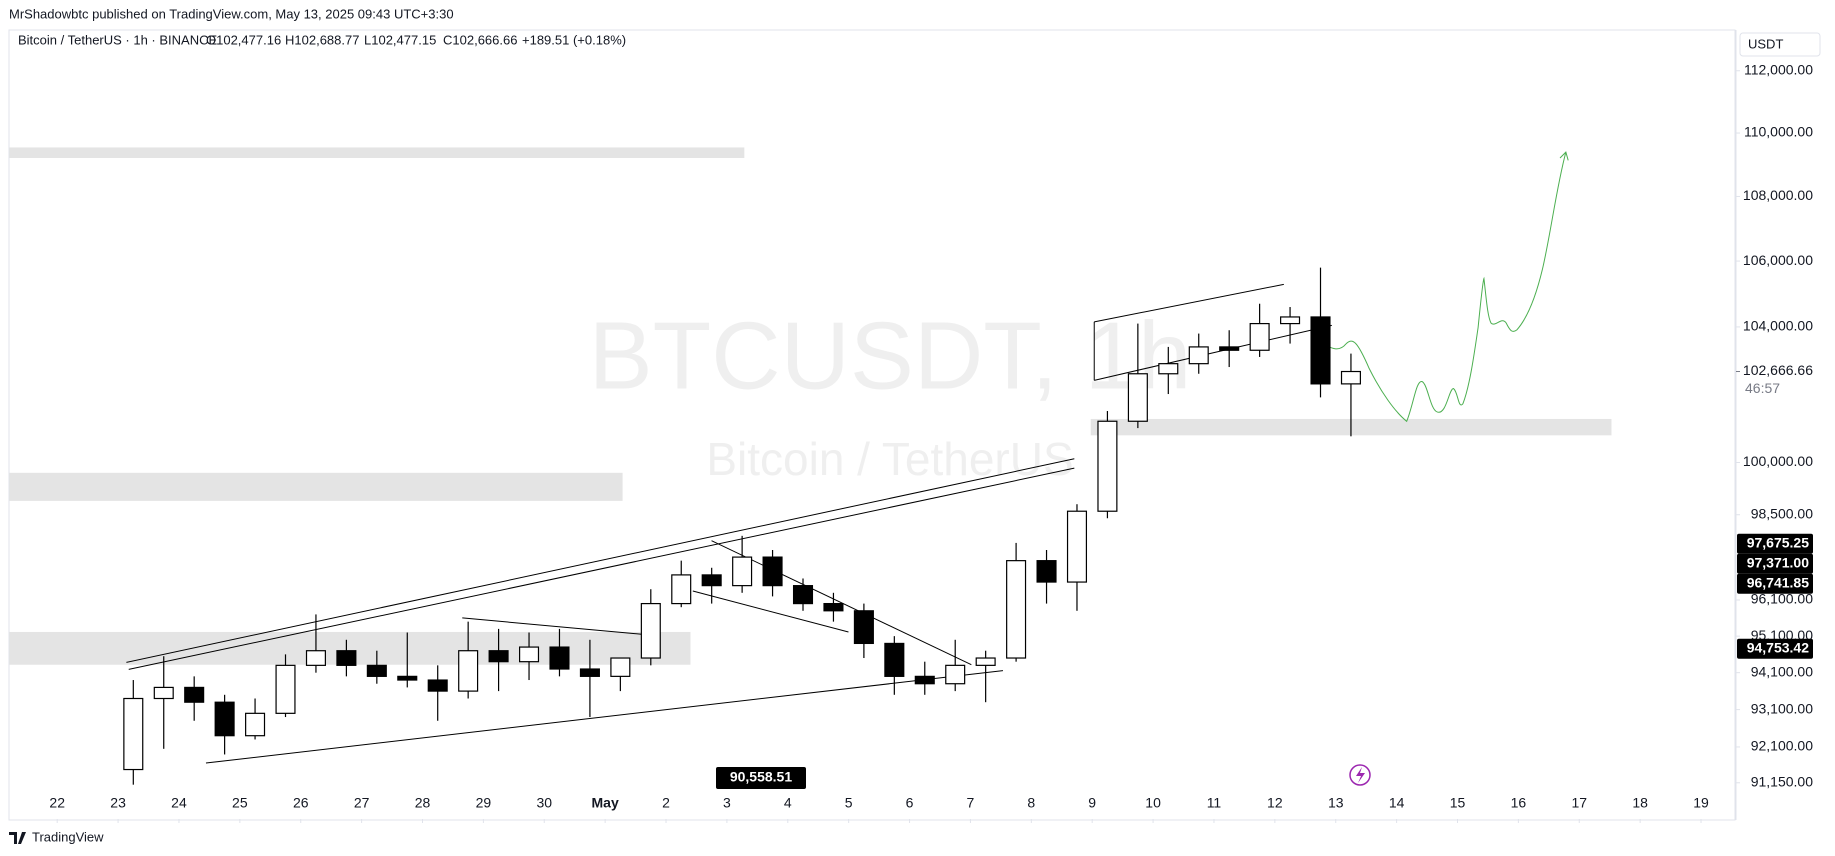  Describe the element at coordinates (1778, 582) in the screenshot. I see `price-label: 96,741.85` at that location.